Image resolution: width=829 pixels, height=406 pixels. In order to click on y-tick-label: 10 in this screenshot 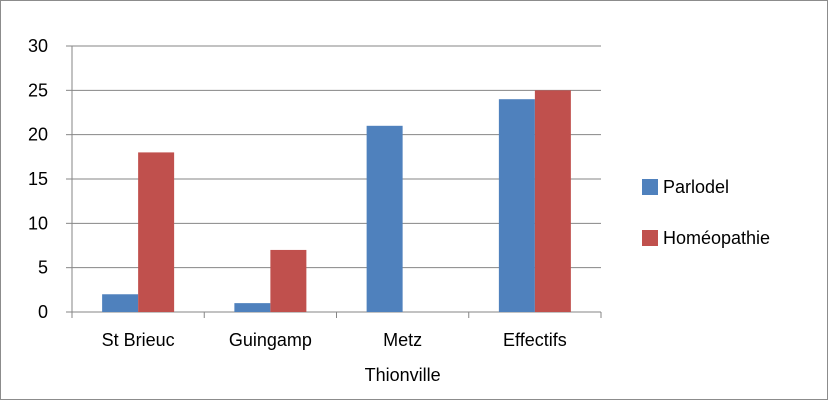, I will do `click(38, 223)`.